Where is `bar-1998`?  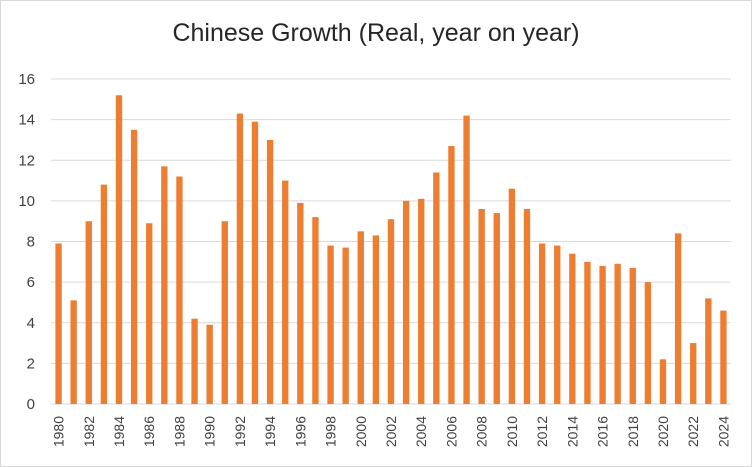 bar-1998 is located at coordinates (330, 324).